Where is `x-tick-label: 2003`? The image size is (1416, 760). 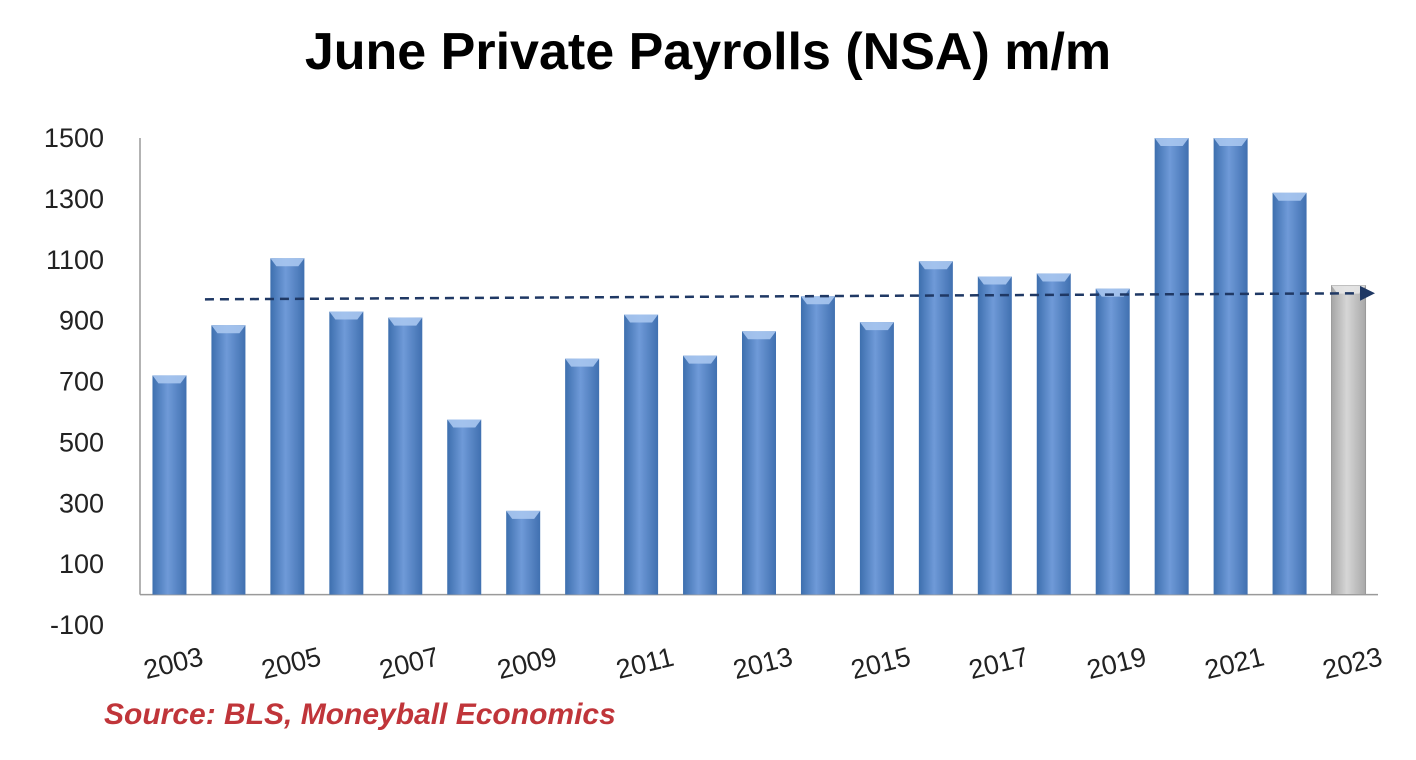 x-tick-label: 2003 is located at coordinates (174, 663).